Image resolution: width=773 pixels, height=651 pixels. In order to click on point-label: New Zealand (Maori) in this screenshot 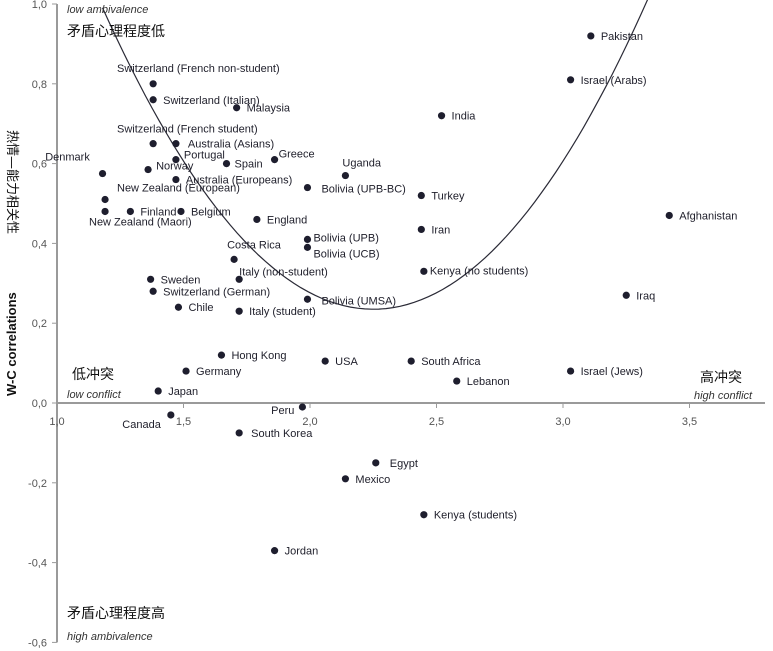, I will do `click(140, 222)`.